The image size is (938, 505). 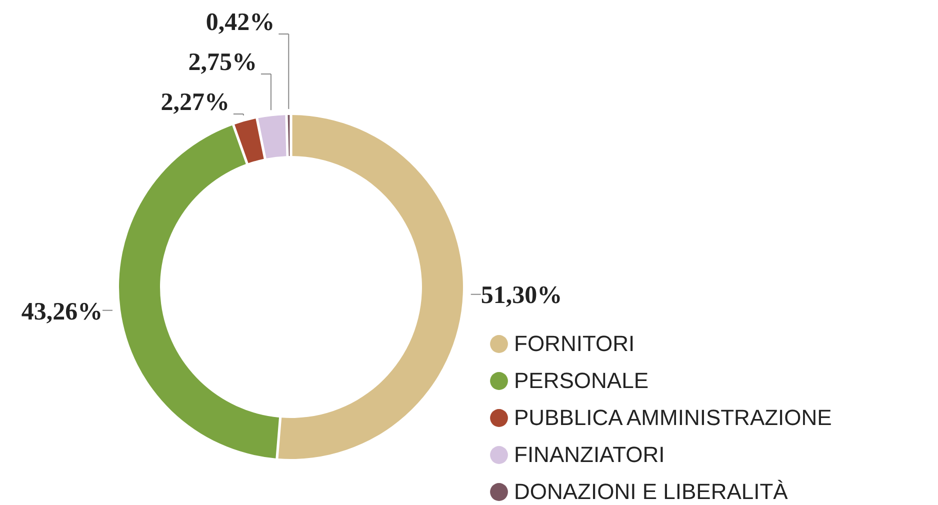 What do you see at coordinates (62, 312) in the screenshot?
I see `data-label: 43,26%` at bounding box center [62, 312].